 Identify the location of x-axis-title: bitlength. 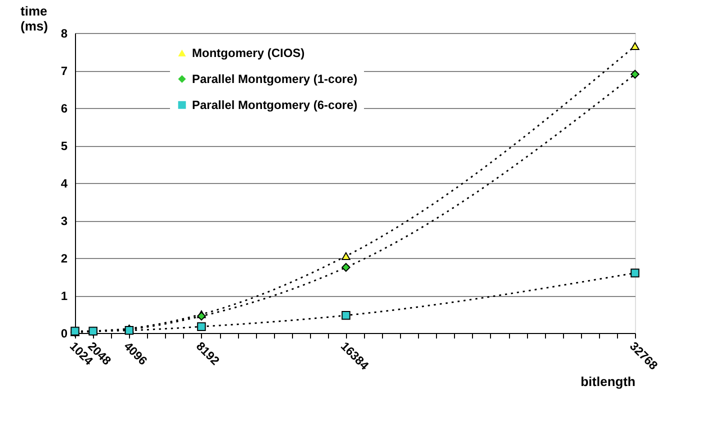
(608, 381).